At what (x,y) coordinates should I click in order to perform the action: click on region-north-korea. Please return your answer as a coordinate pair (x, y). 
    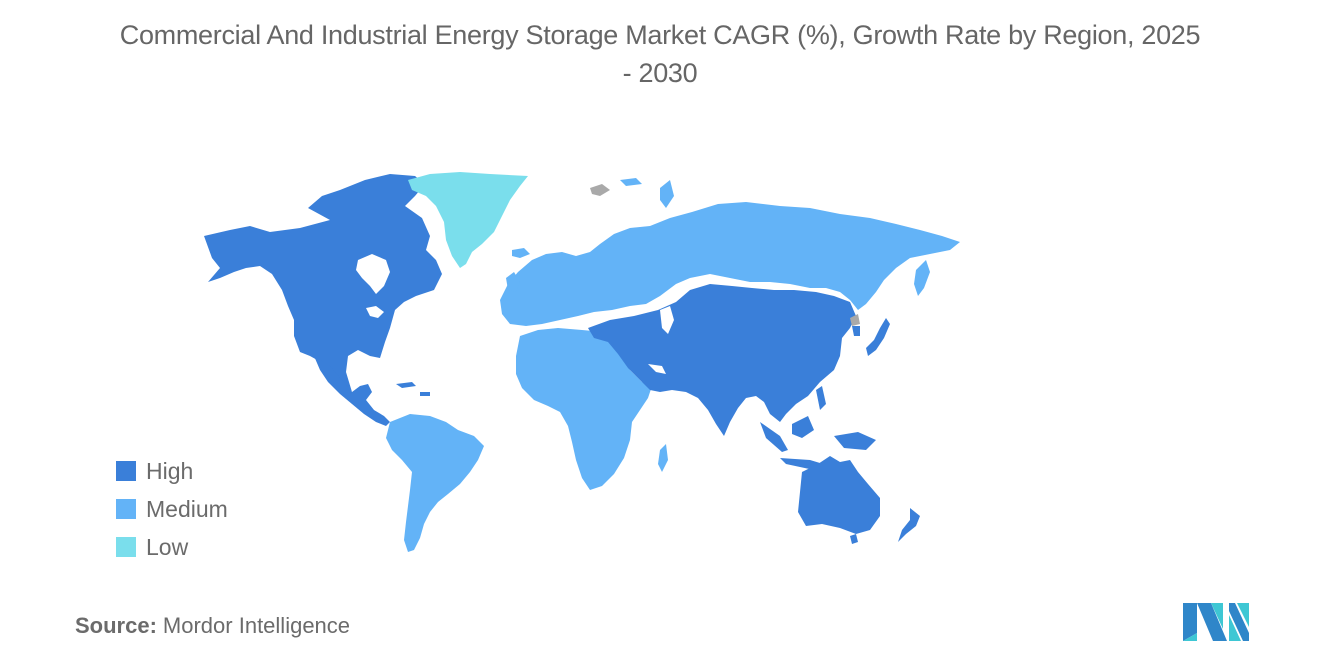
    Looking at the image, I should click on (855, 320).